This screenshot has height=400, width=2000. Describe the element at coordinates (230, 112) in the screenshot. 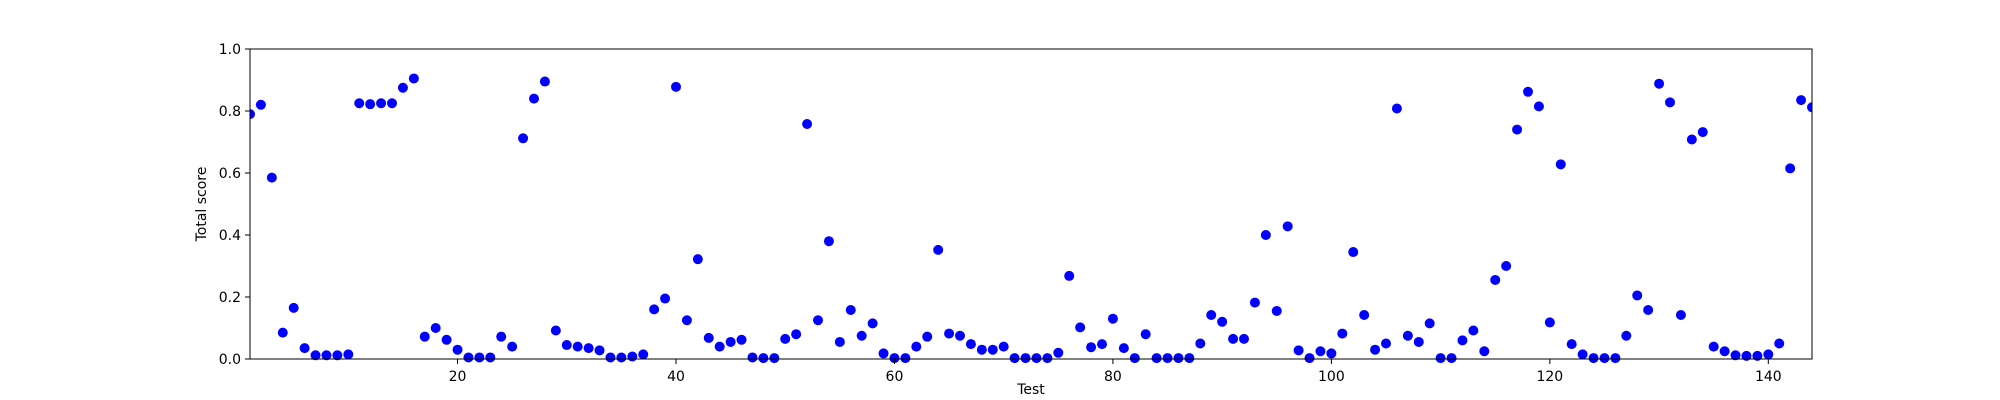

I see `y-tick-label: 0.8` at that location.